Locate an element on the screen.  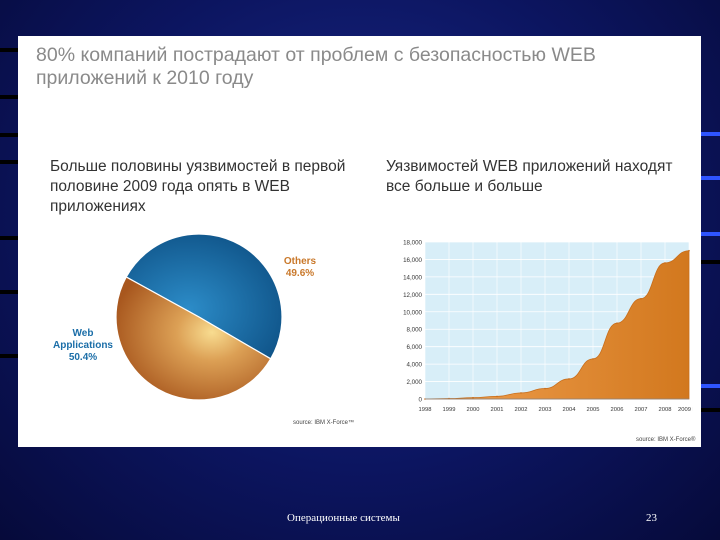
pie-source: source: IBM X-Force™ is located at coordinates (324, 423).